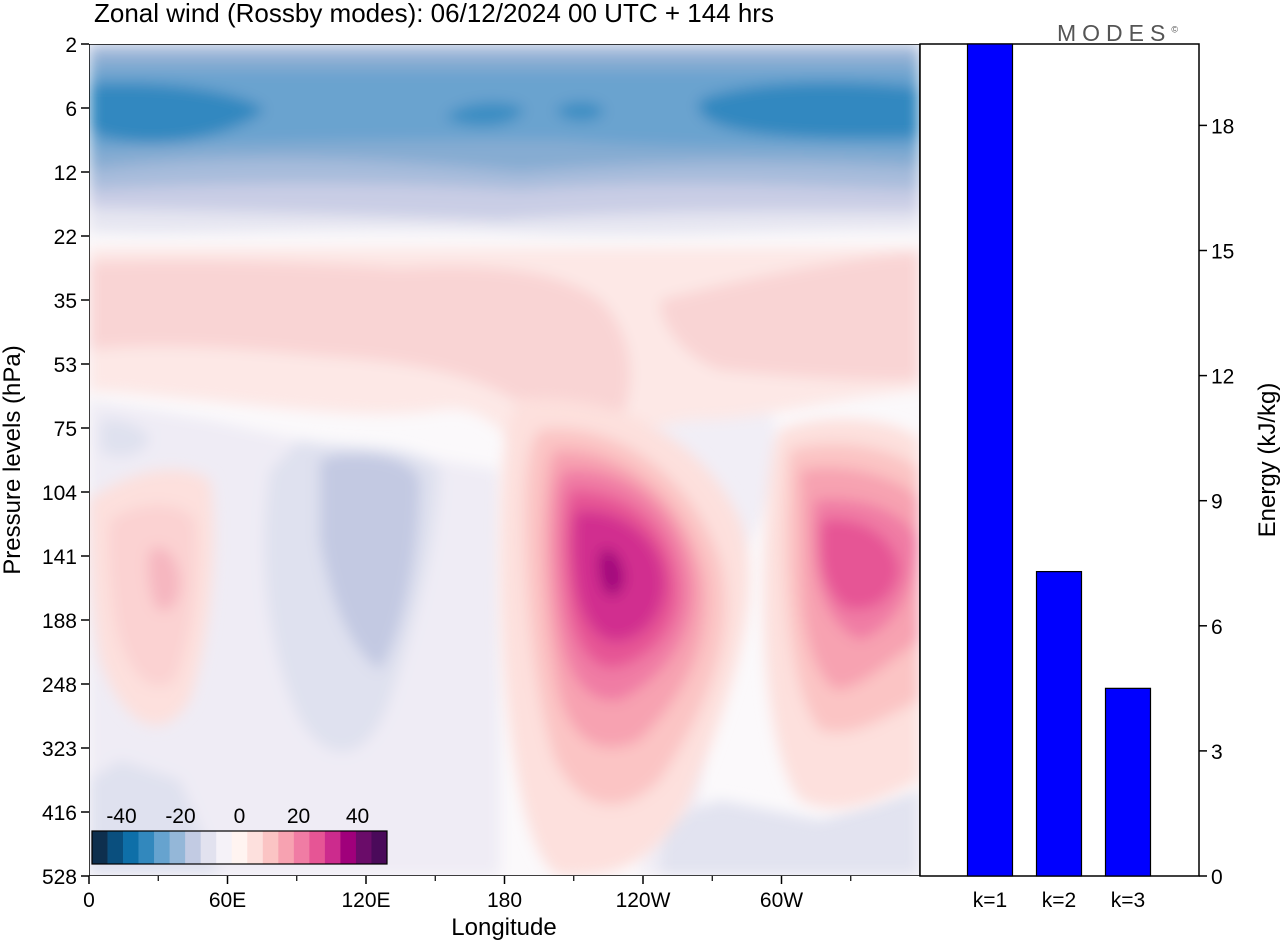 The width and height of the screenshot is (1280, 942). What do you see at coordinates (504, 139) in the screenshot?
I see `upper-stratosphere-easterlies` at bounding box center [504, 139].